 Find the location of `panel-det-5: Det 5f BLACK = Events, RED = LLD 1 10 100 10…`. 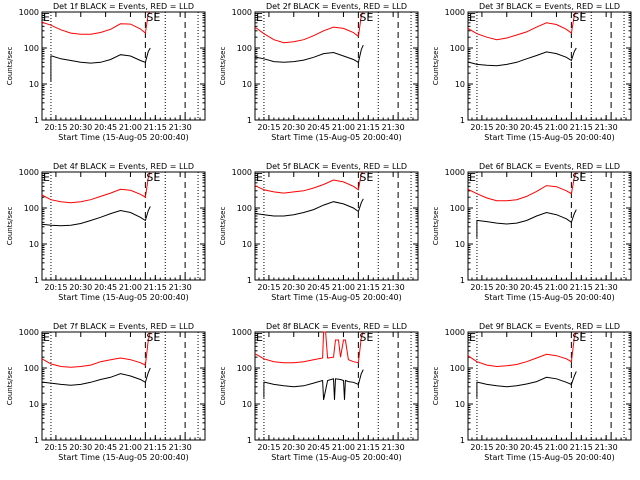

panel-det-5: Det 5f BLACK = Events, RED = LLD 1 10 100 10… is located at coordinates (319, 232).